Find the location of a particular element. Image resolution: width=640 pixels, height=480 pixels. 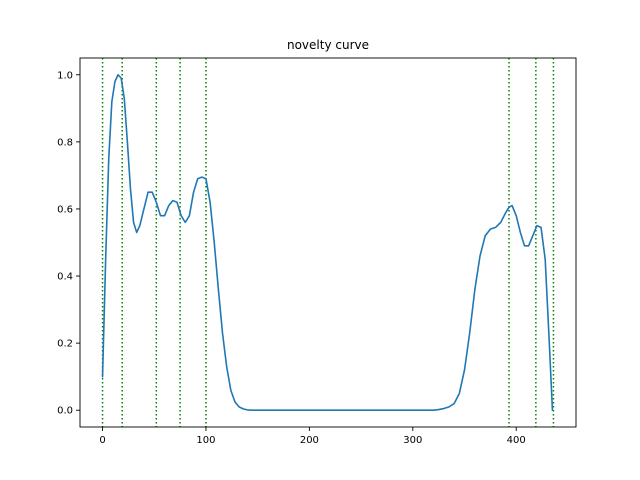

y-tick-label-1: 0.2 is located at coordinates (65, 344).